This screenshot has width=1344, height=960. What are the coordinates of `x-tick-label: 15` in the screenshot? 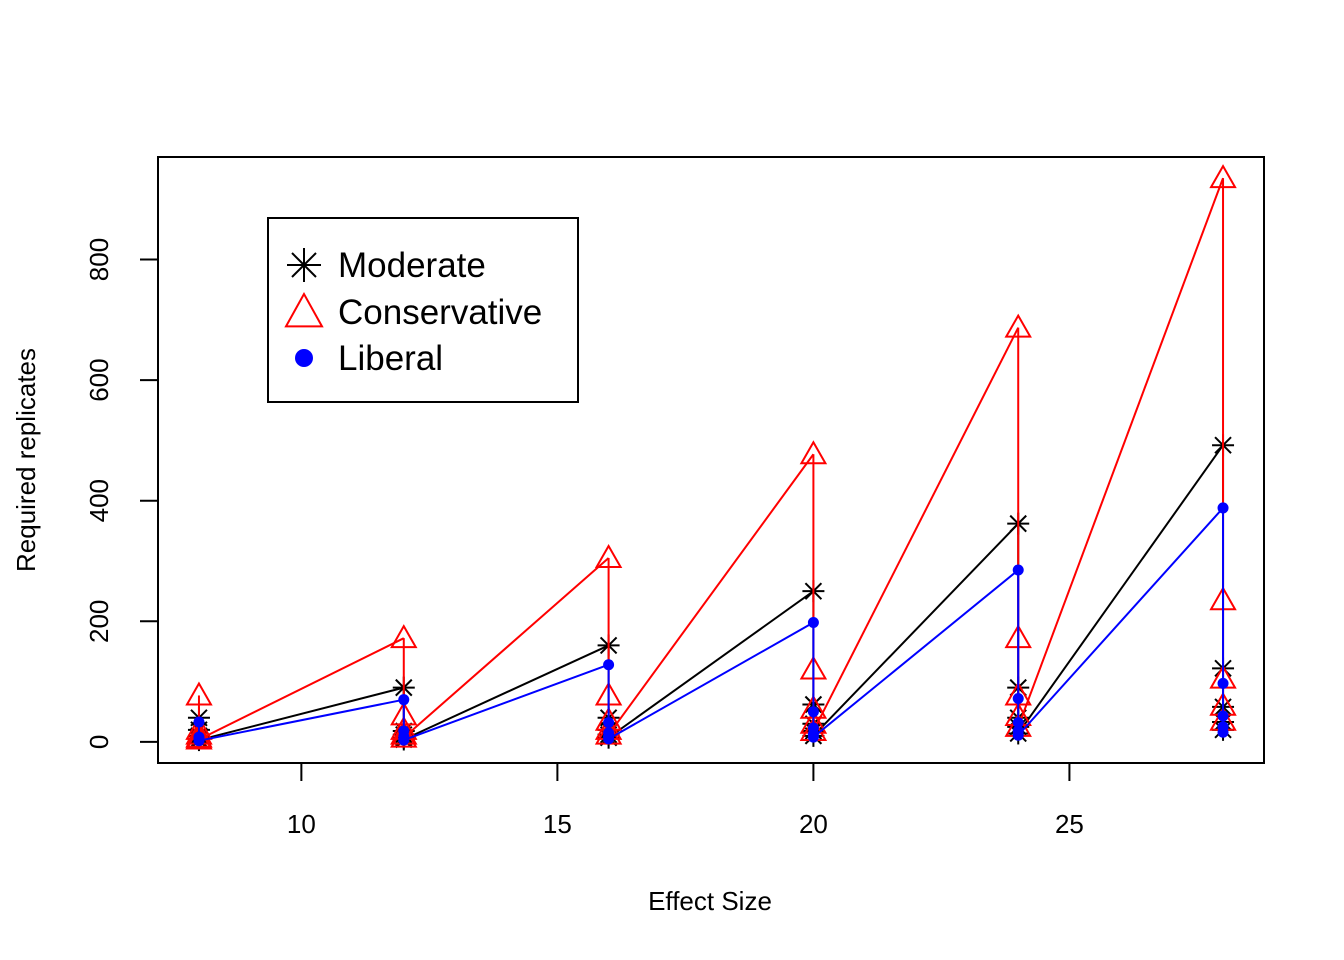 It's located at (557, 824).